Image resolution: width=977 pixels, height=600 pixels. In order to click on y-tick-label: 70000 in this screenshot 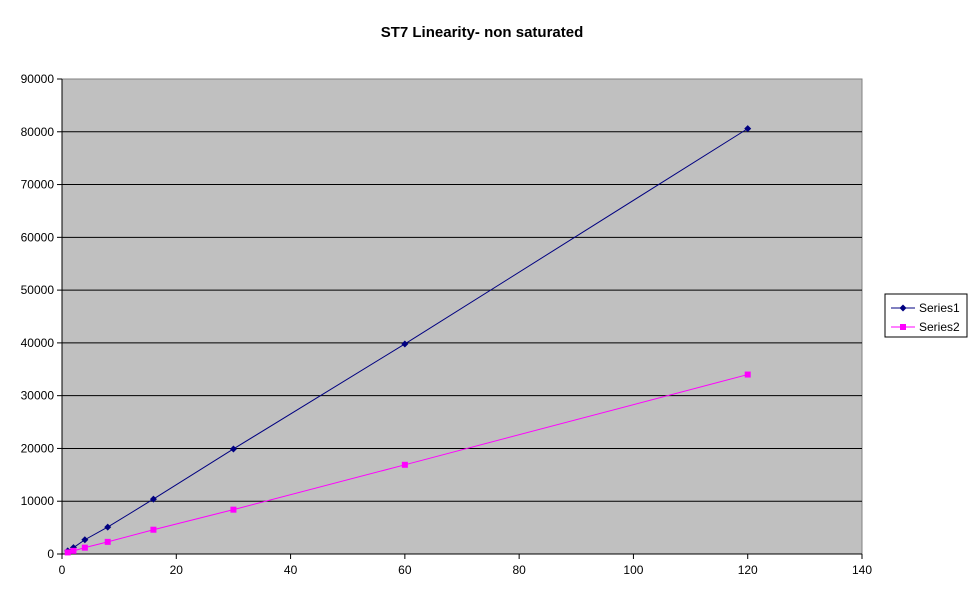, I will do `click(38, 185)`.